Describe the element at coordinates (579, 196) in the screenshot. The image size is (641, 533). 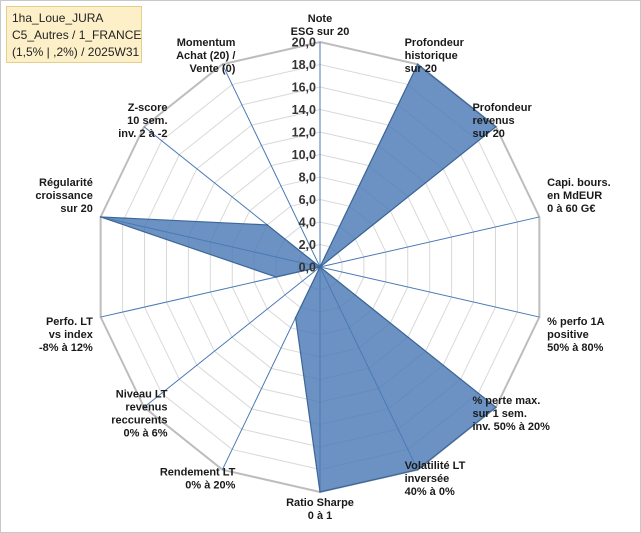
I see `category-label: Capi. bours. en MdEUR 0 à 60 G€` at that location.